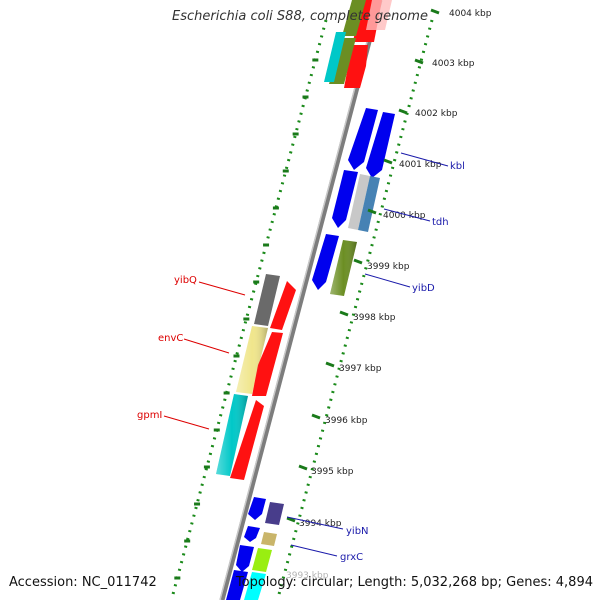  What do you see at coordinates (354, 18) in the screenshot?
I see `gene-box-olive` at bounding box center [354, 18].